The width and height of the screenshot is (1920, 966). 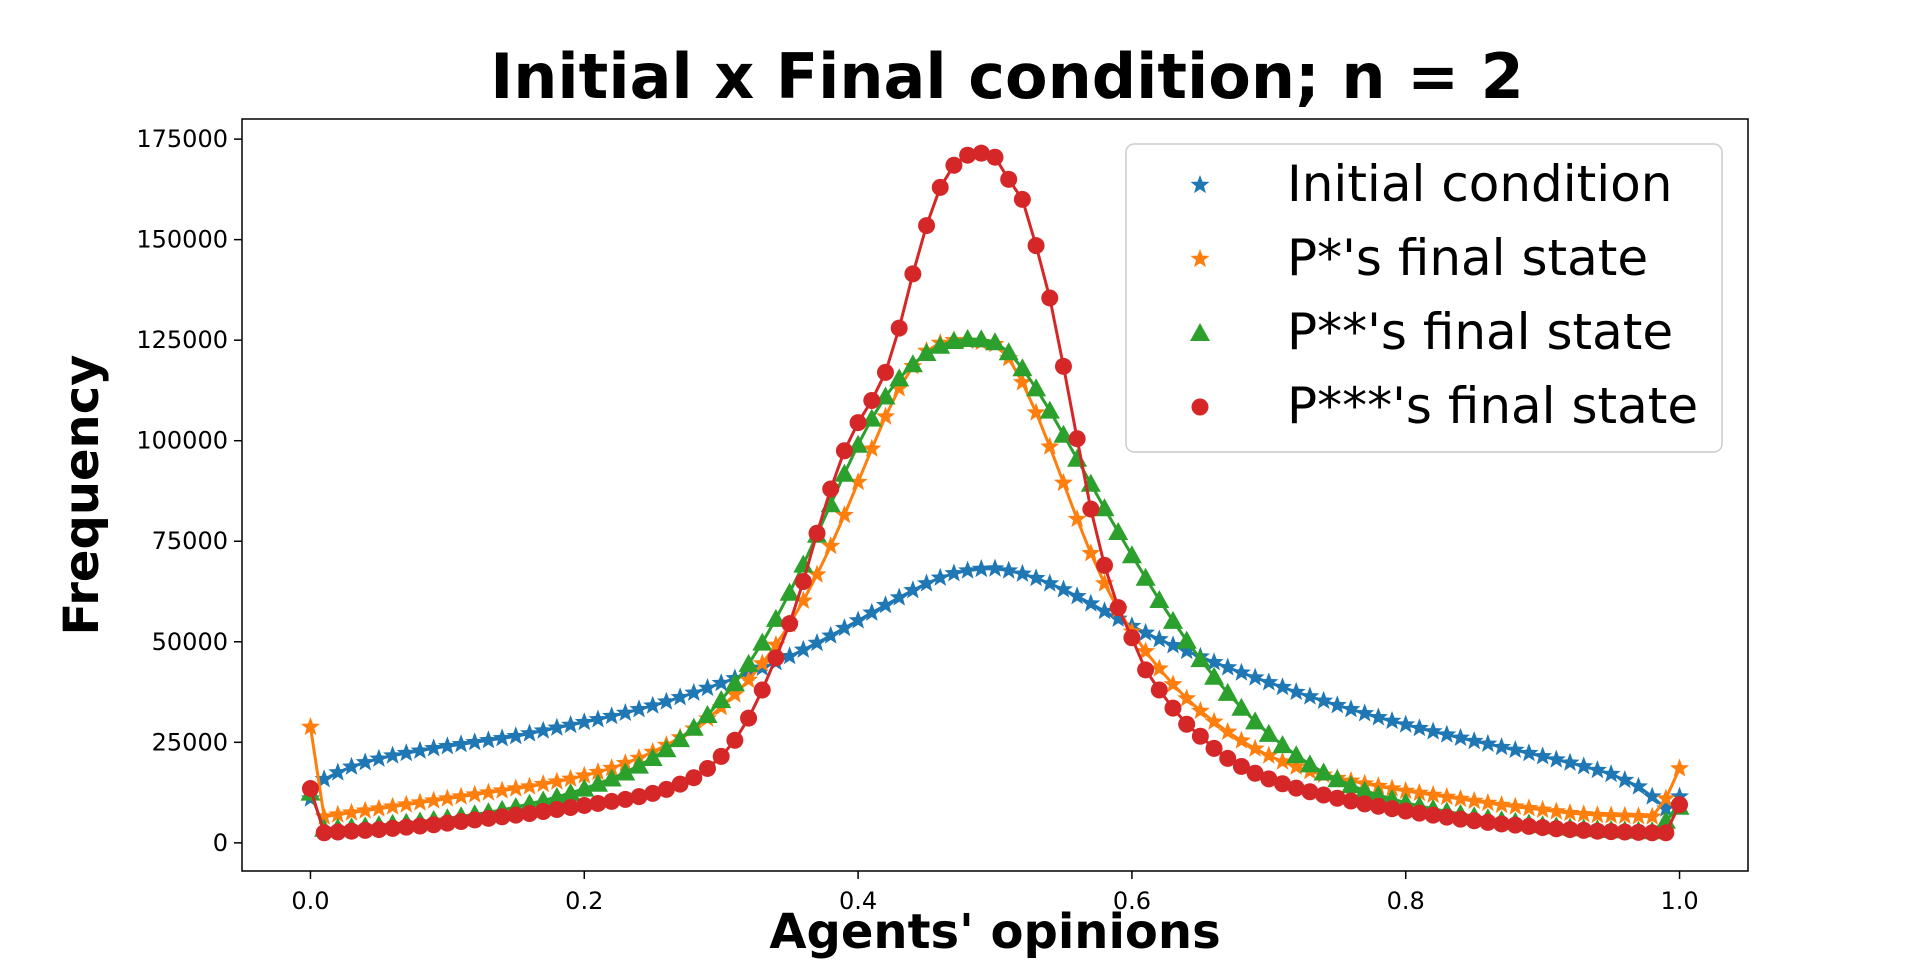 I want to click on x-tick-label: 0.4, so click(x=858, y=901).